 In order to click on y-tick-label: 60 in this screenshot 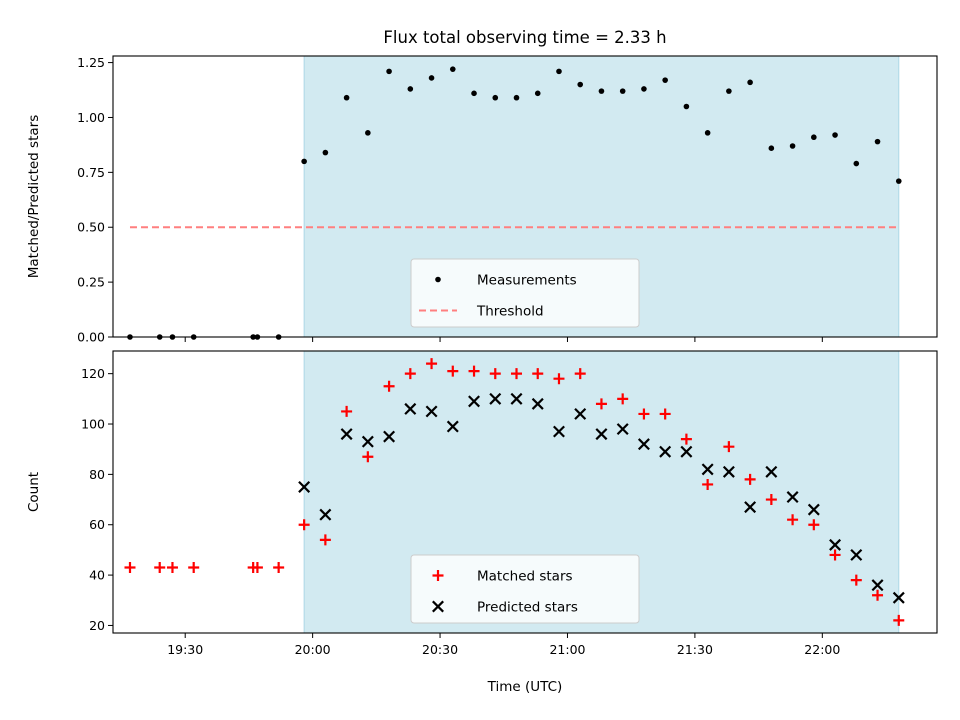, I will do `click(97, 524)`.